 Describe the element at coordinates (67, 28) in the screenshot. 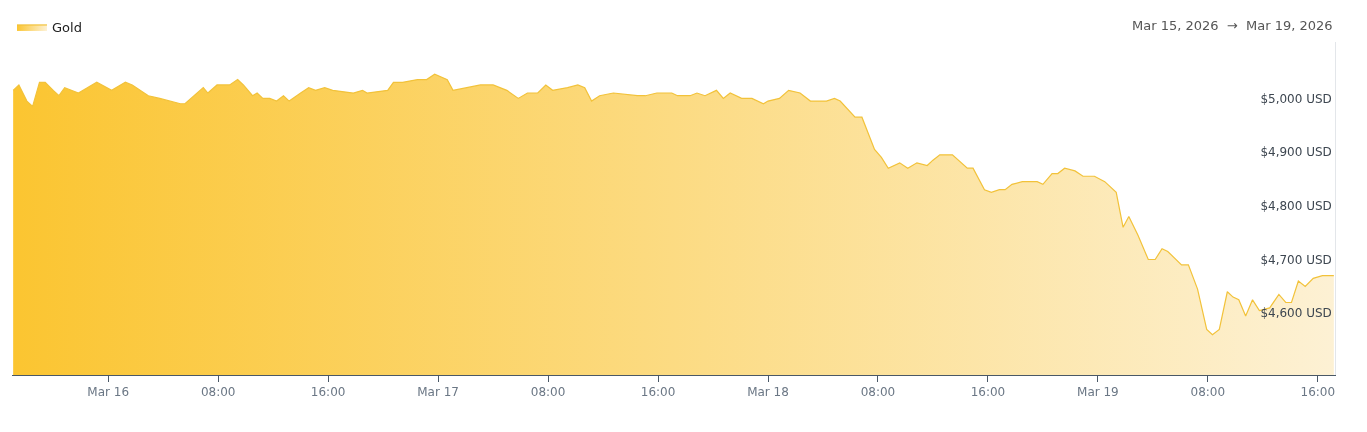

I see `legend-label: Gold` at that location.